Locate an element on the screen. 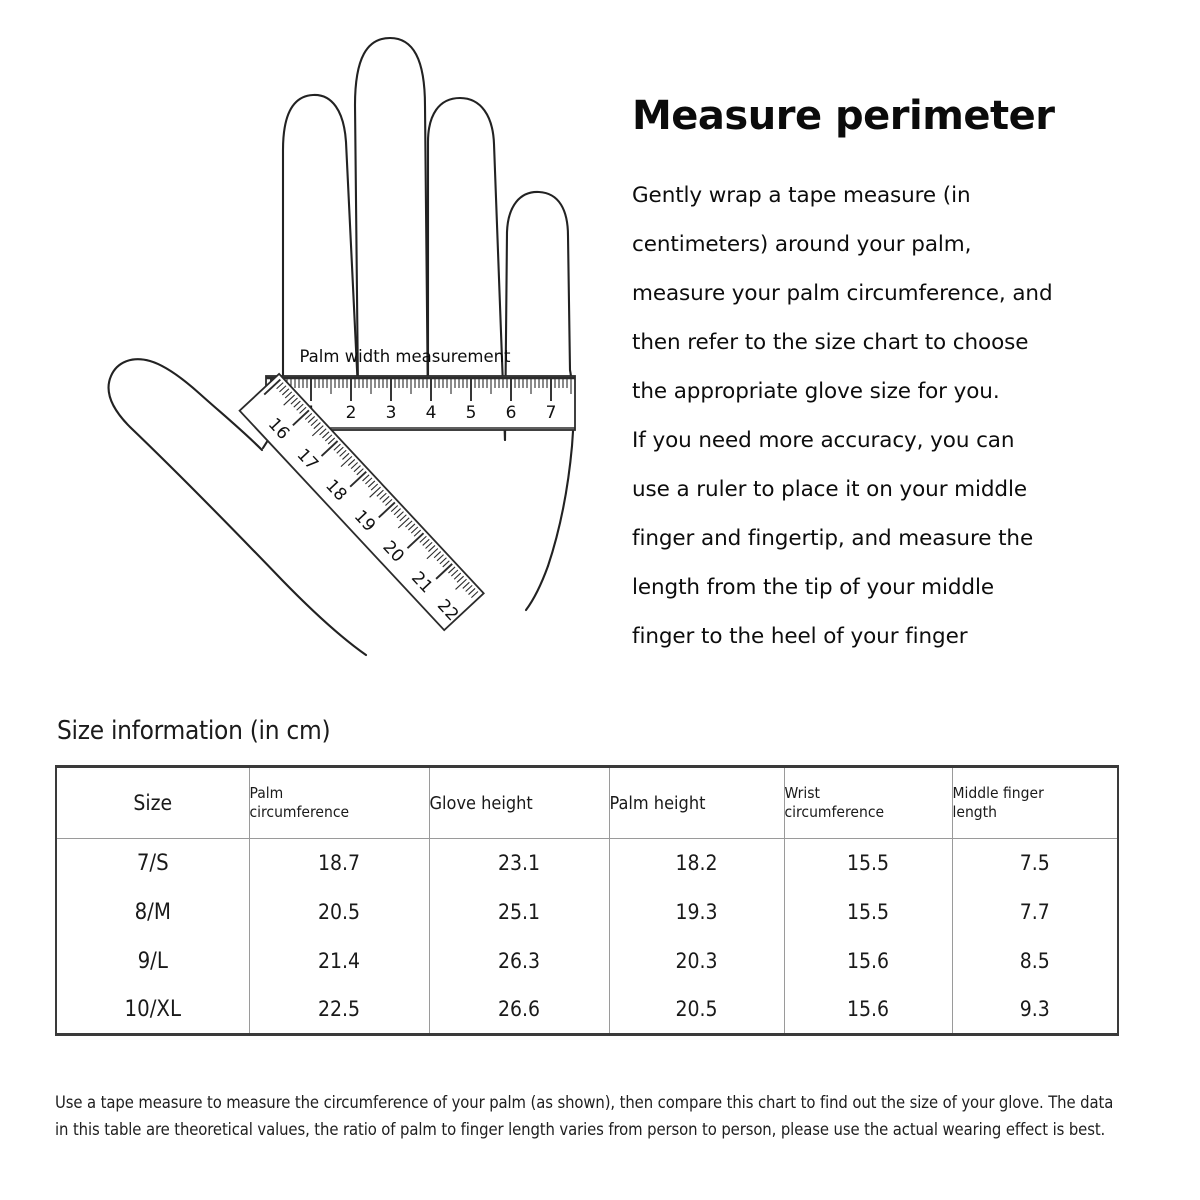 The height and width of the screenshot is (1200, 1200). cell-size: 10/XL is located at coordinates (153, 1010).